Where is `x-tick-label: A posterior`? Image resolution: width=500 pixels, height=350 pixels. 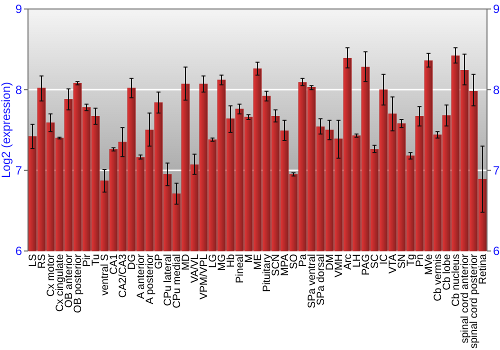
x-tick-label: A posterior is located at coordinates (150, 279).